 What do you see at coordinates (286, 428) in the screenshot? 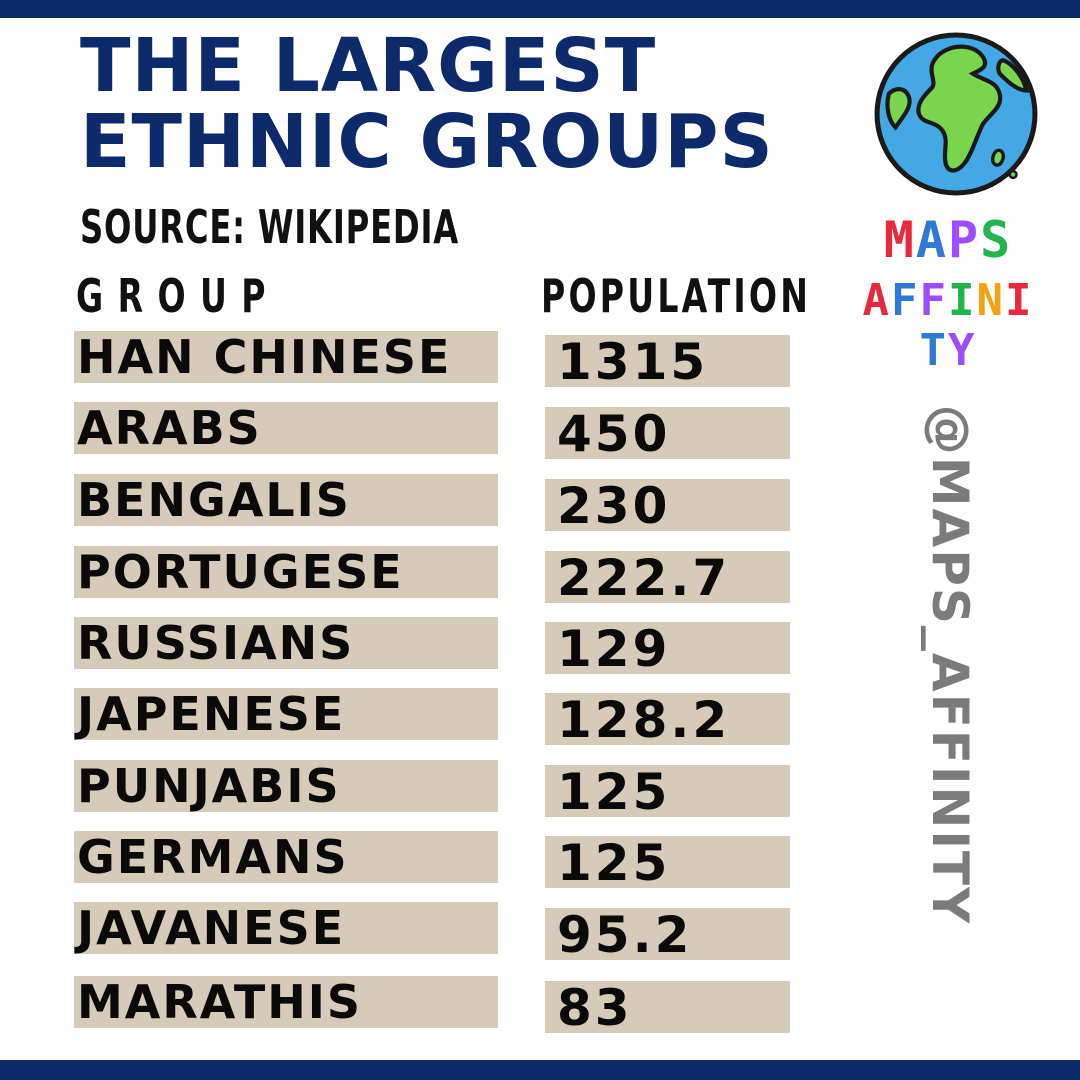
I see `table-cell-group: ARABS` at bounding box center [286, 428].